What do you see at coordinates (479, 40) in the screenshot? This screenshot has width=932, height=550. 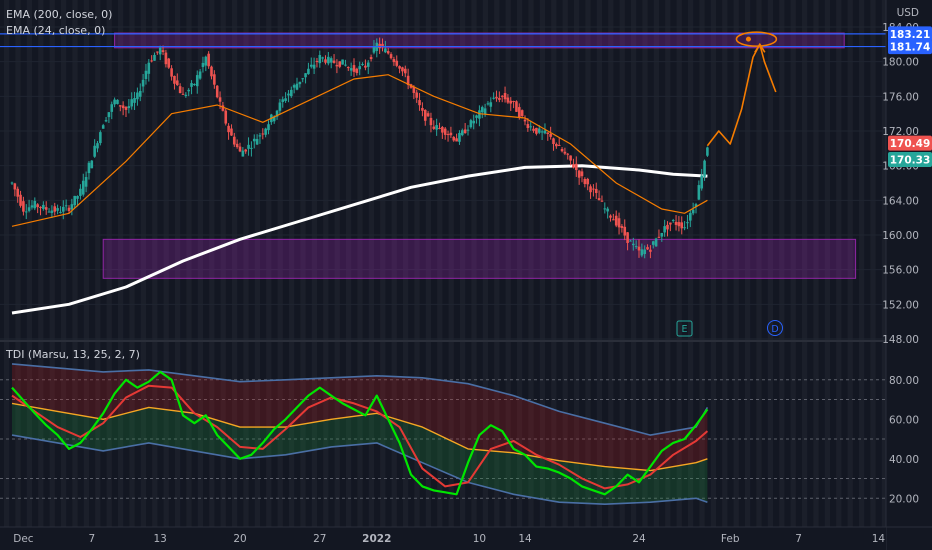 I see `supply-demand-zone` at bounding box center [479, 40].